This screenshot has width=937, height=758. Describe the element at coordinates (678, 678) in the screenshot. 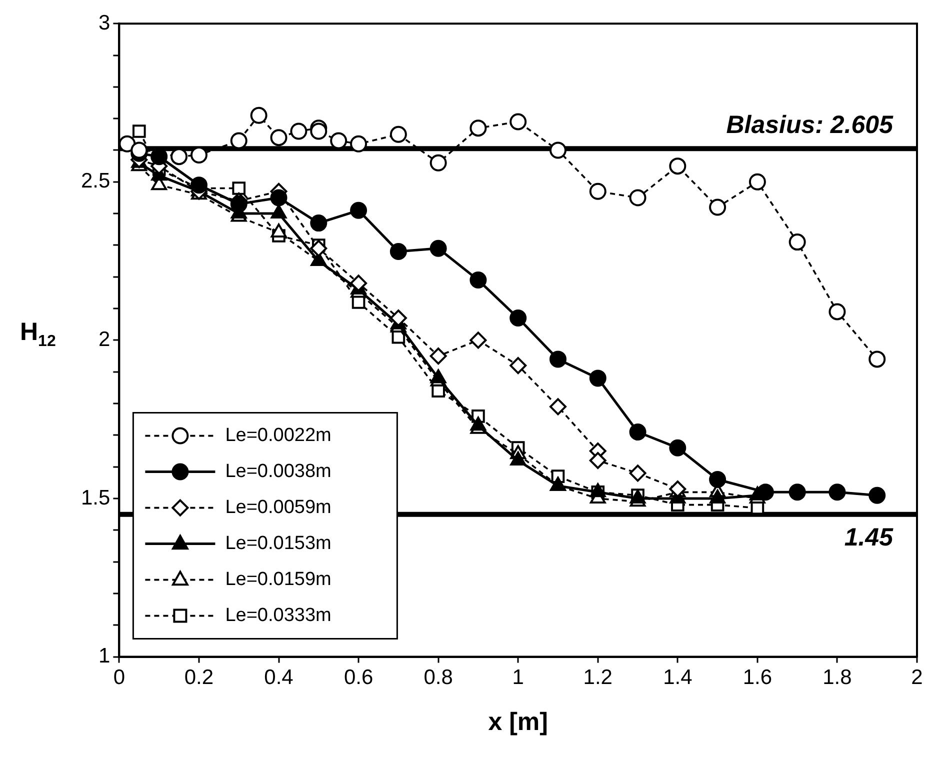

I see `x-tick-label: 1.4` at that location.